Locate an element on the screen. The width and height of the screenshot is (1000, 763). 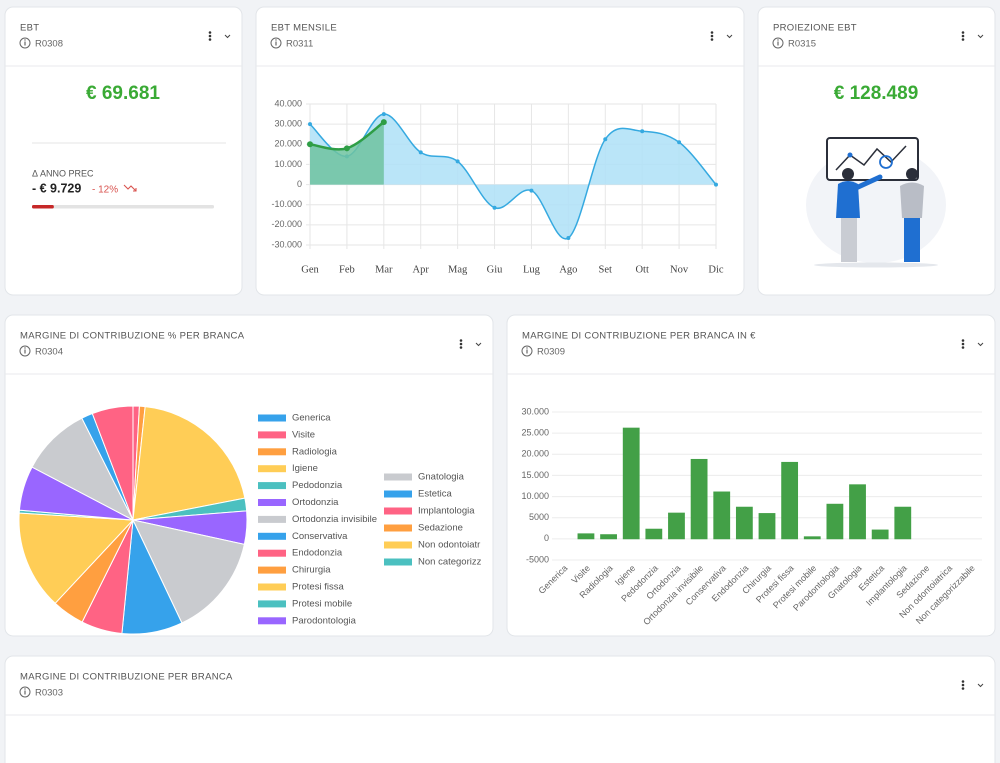
illus-chart is located at coordinates (871, 158).